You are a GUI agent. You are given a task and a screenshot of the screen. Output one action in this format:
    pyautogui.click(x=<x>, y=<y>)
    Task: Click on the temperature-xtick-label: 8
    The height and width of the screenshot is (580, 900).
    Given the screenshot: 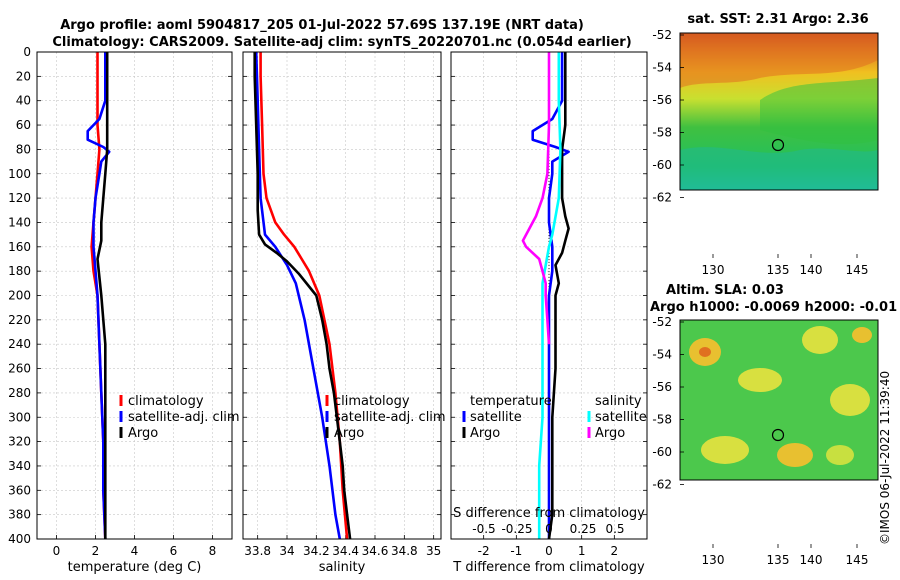 What is the action you would take?
    pyautogui.click(x=213, y=551)
    